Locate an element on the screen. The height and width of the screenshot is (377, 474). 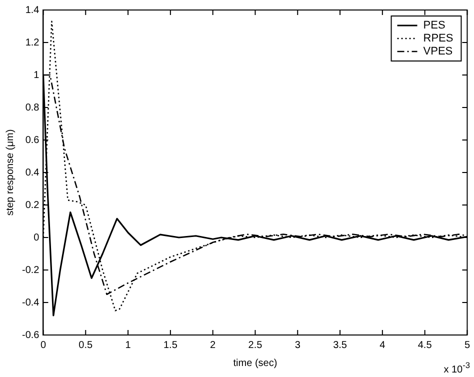
x-tick-label: 5 is located at coordinates (467, 345).